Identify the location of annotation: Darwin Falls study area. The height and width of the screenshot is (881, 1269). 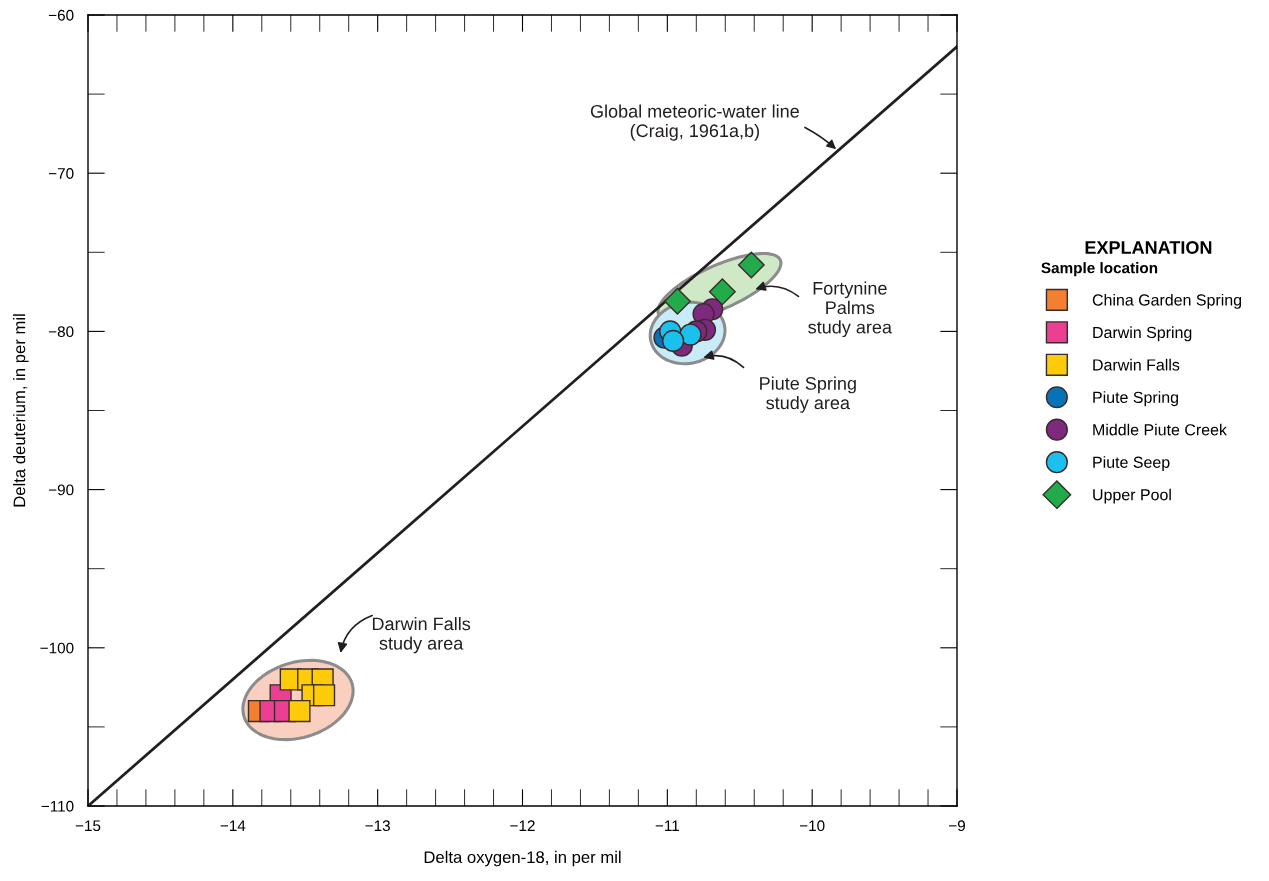
(421, 635).